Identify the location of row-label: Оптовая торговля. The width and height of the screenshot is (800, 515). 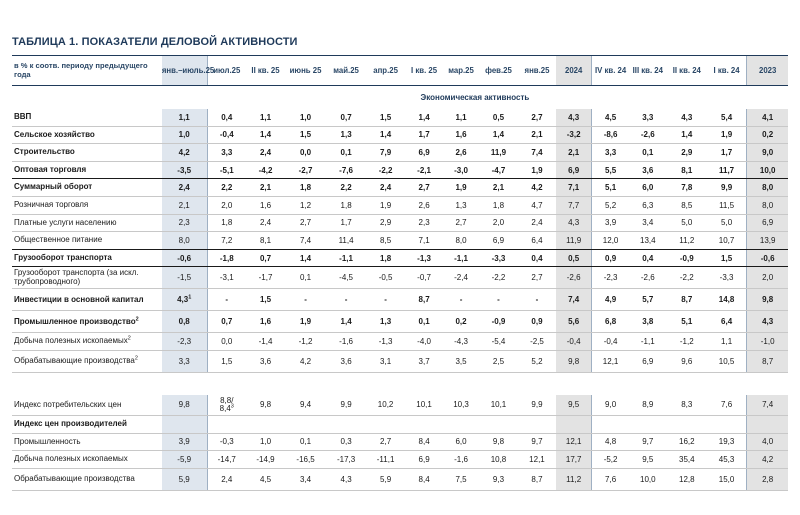
(87, 170).